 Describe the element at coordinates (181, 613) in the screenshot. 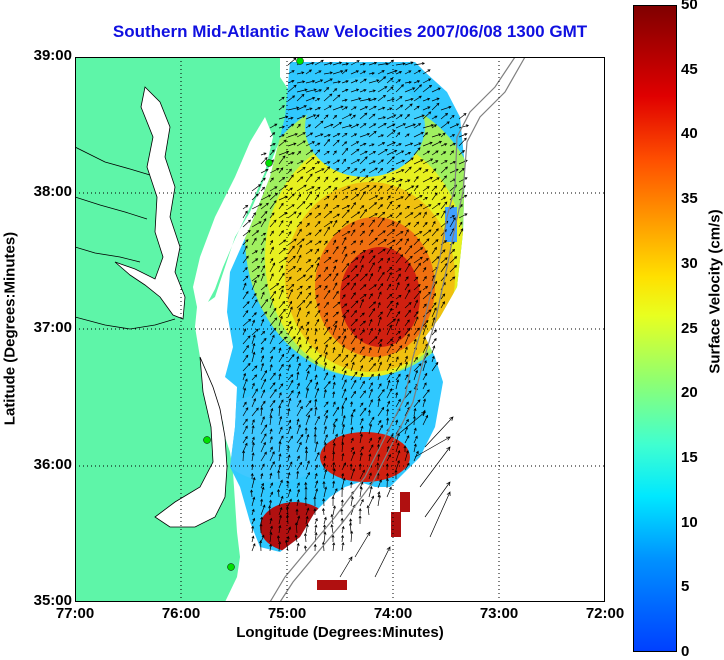

I see `x-tick-label: 76:00` at that location.